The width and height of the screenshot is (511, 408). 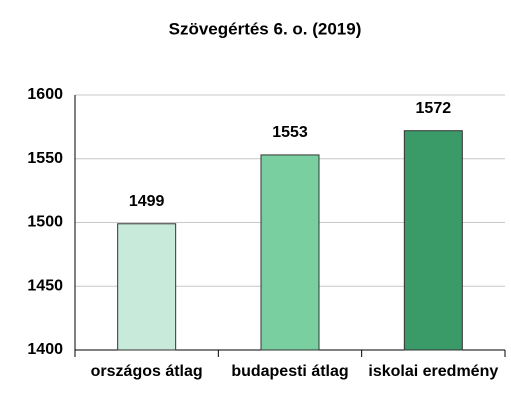 What do you see at coordinates (147, 371) in the screenshot?
I see `x-tick-label: országos átlag` at bounding box center [147, 371].